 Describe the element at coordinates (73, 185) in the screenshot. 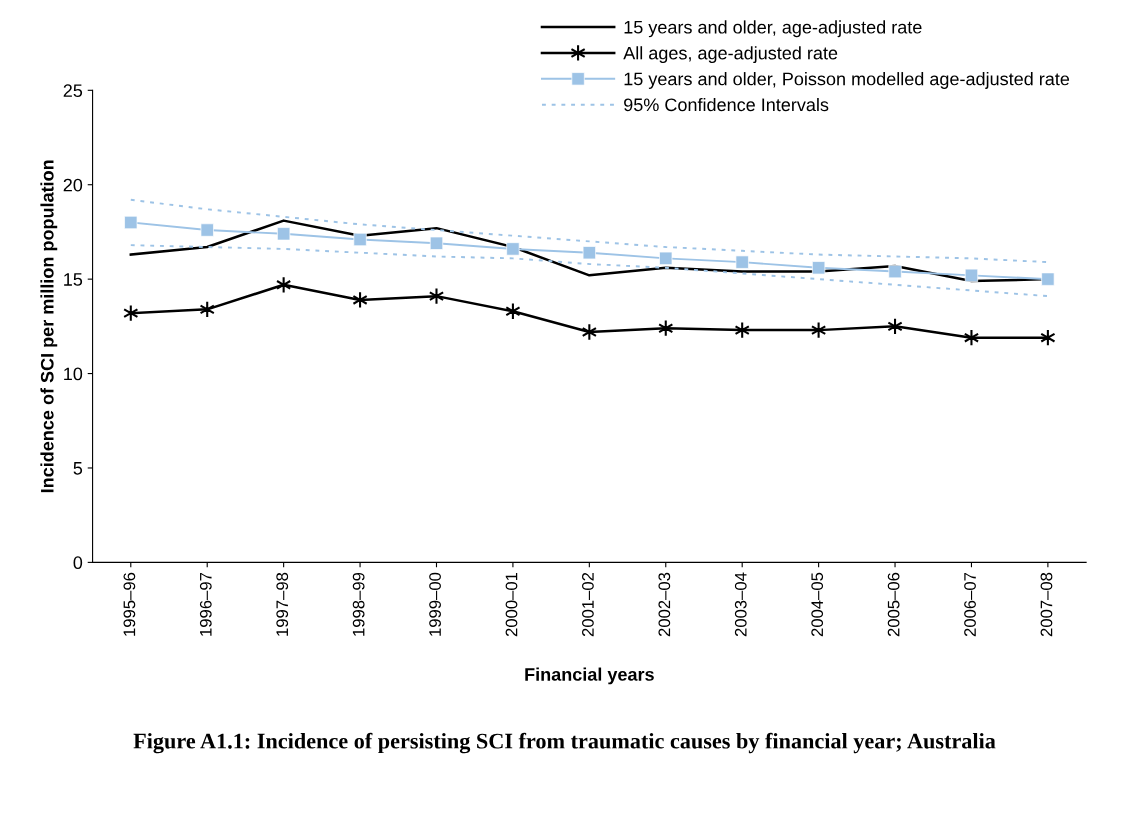

I see `y-tick-label: 20` at that location.